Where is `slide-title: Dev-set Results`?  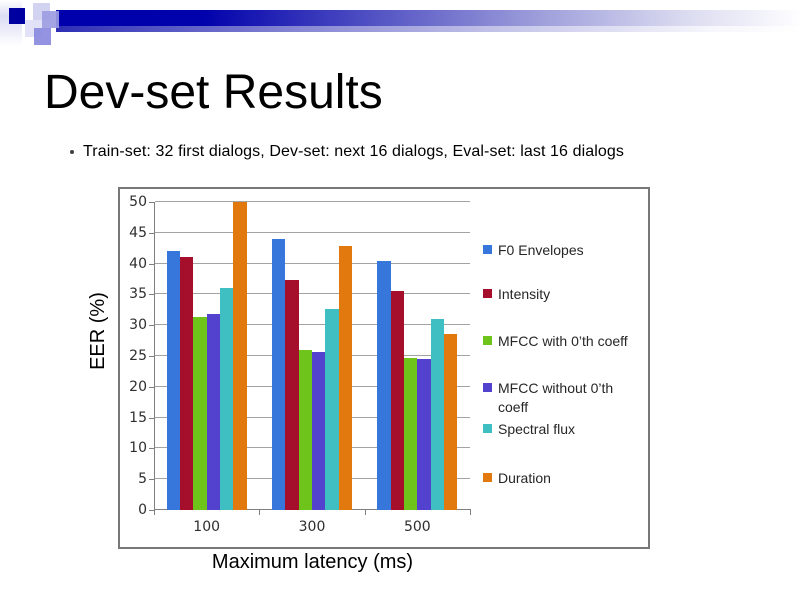 slide-title: Dev-set Results is located at coordinates (213, 92).